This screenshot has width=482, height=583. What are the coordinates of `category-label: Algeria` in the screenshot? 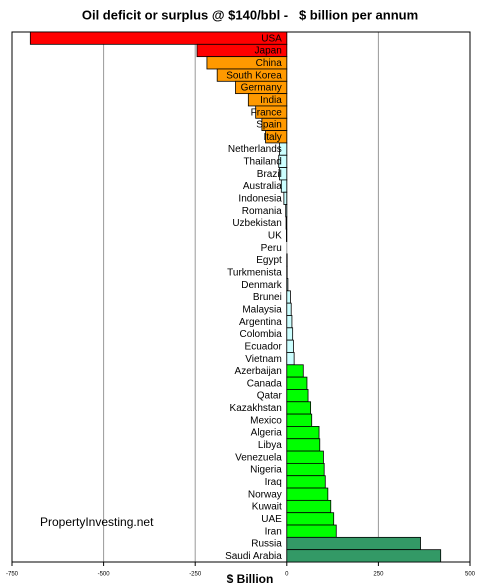 It's located at (267, 433).